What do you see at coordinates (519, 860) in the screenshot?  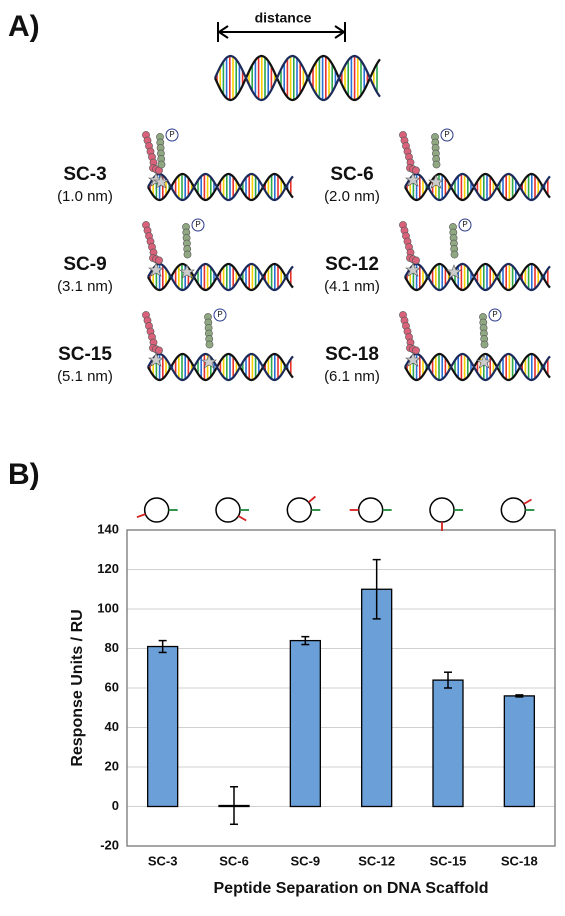 I see `x-tick-label: SC-18` at bounding box center [519, 860].